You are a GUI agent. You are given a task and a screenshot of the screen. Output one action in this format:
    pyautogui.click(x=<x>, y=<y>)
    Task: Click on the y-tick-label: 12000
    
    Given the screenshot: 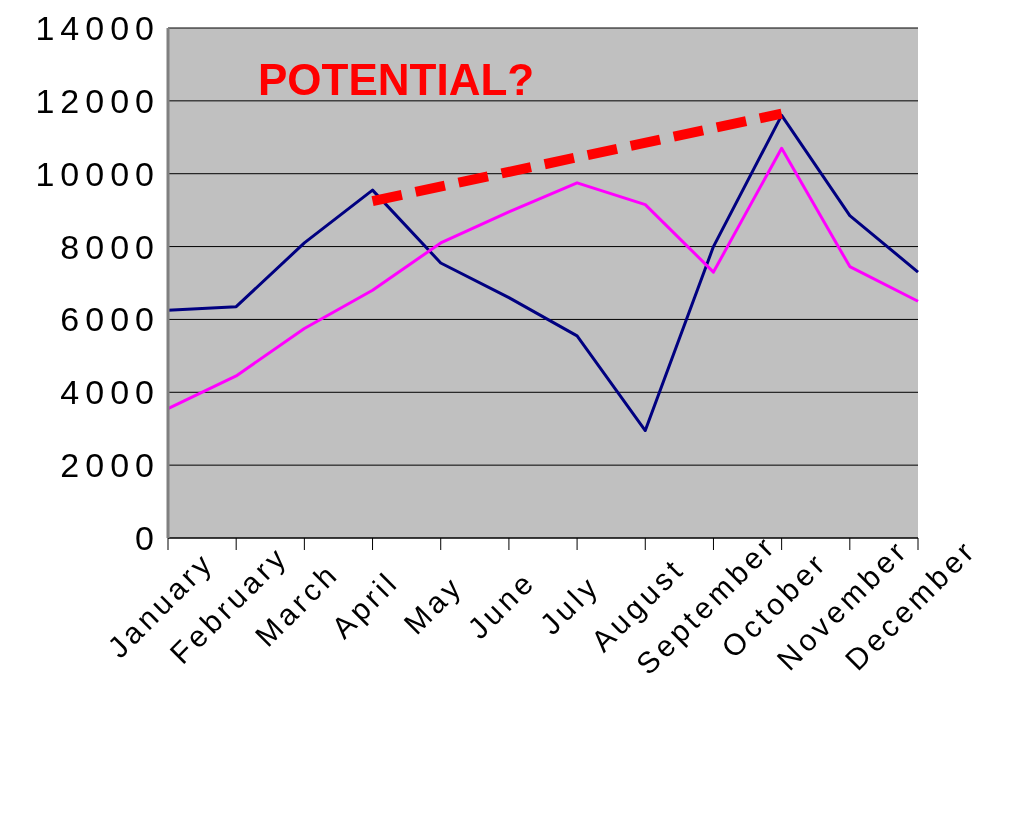 What is the action you would take?
    pyautogui.click(x=97, y=100)
    